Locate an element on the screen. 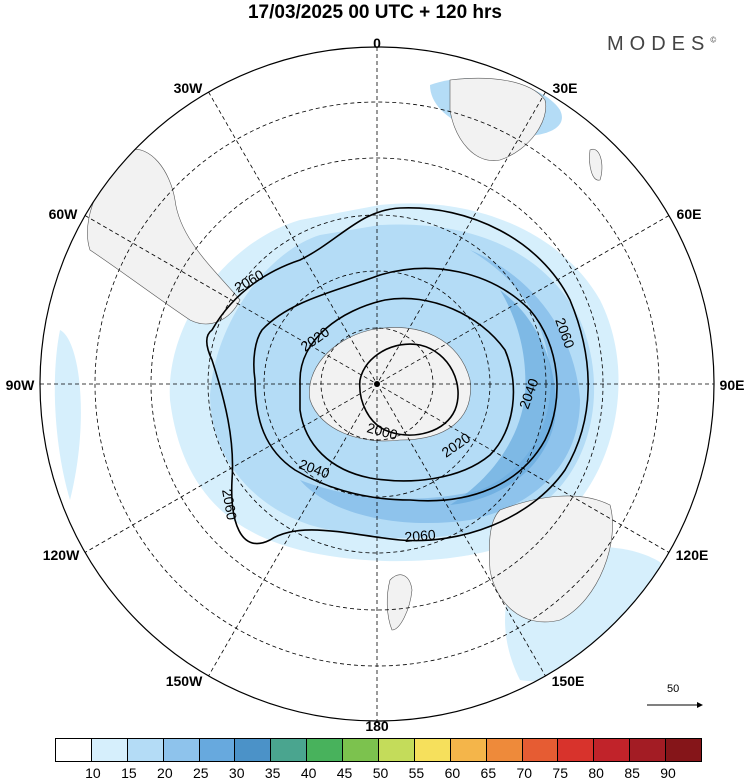 Image resolution: width=750 pixels, height=782 pixels. colorbar-tick-label: 85 is located at coordinates (632, 773).